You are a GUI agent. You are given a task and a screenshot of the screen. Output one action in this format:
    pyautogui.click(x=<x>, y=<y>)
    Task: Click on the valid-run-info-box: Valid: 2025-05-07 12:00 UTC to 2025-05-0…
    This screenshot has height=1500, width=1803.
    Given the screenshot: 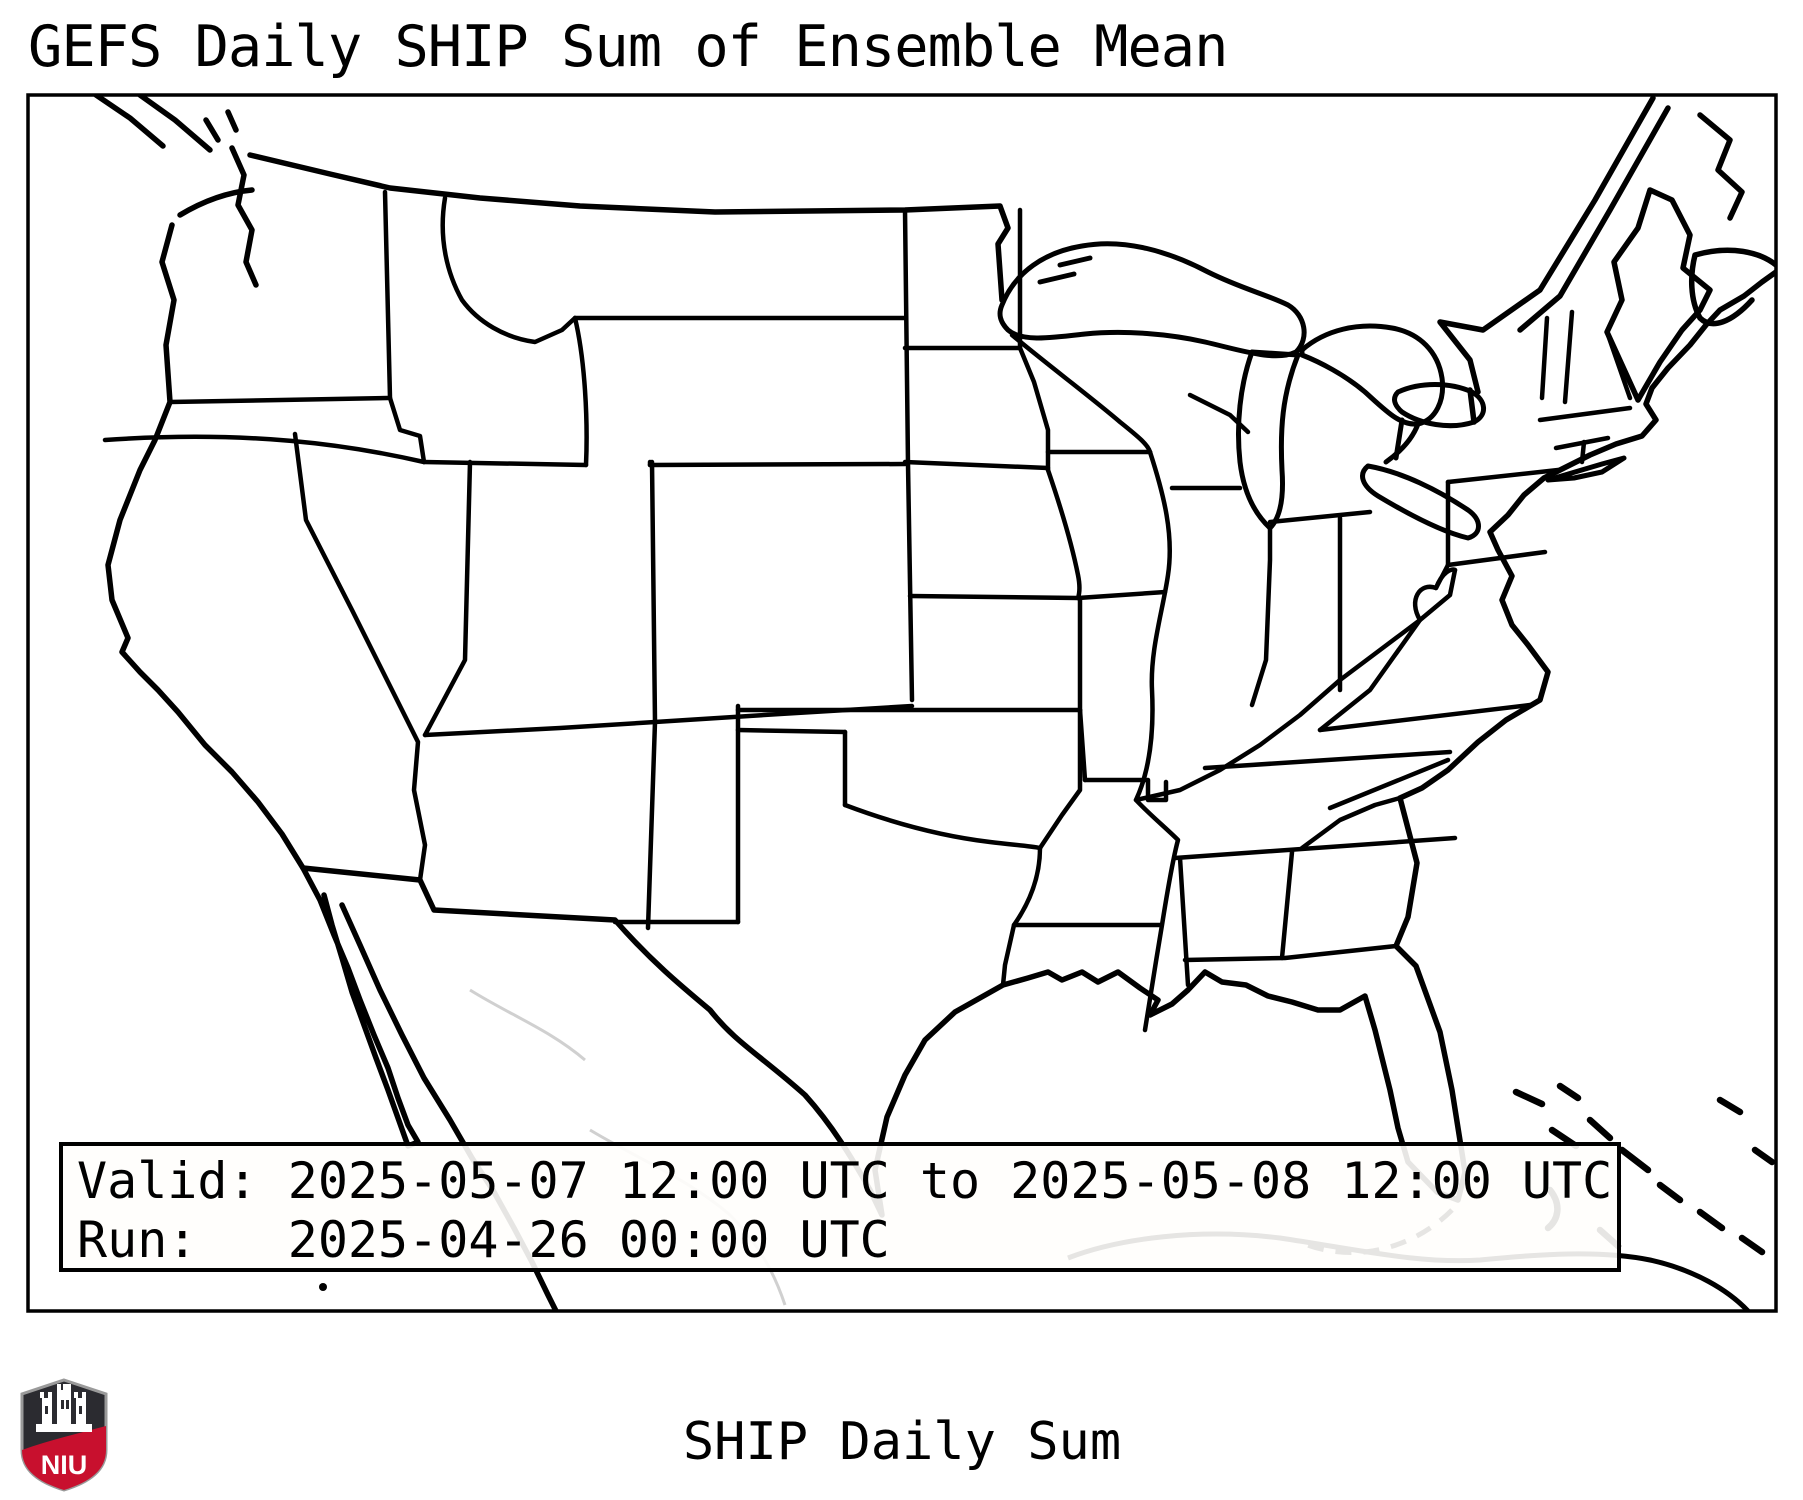 What is the action you would take?
    pyautogui.click(x=840, y=1207)
    